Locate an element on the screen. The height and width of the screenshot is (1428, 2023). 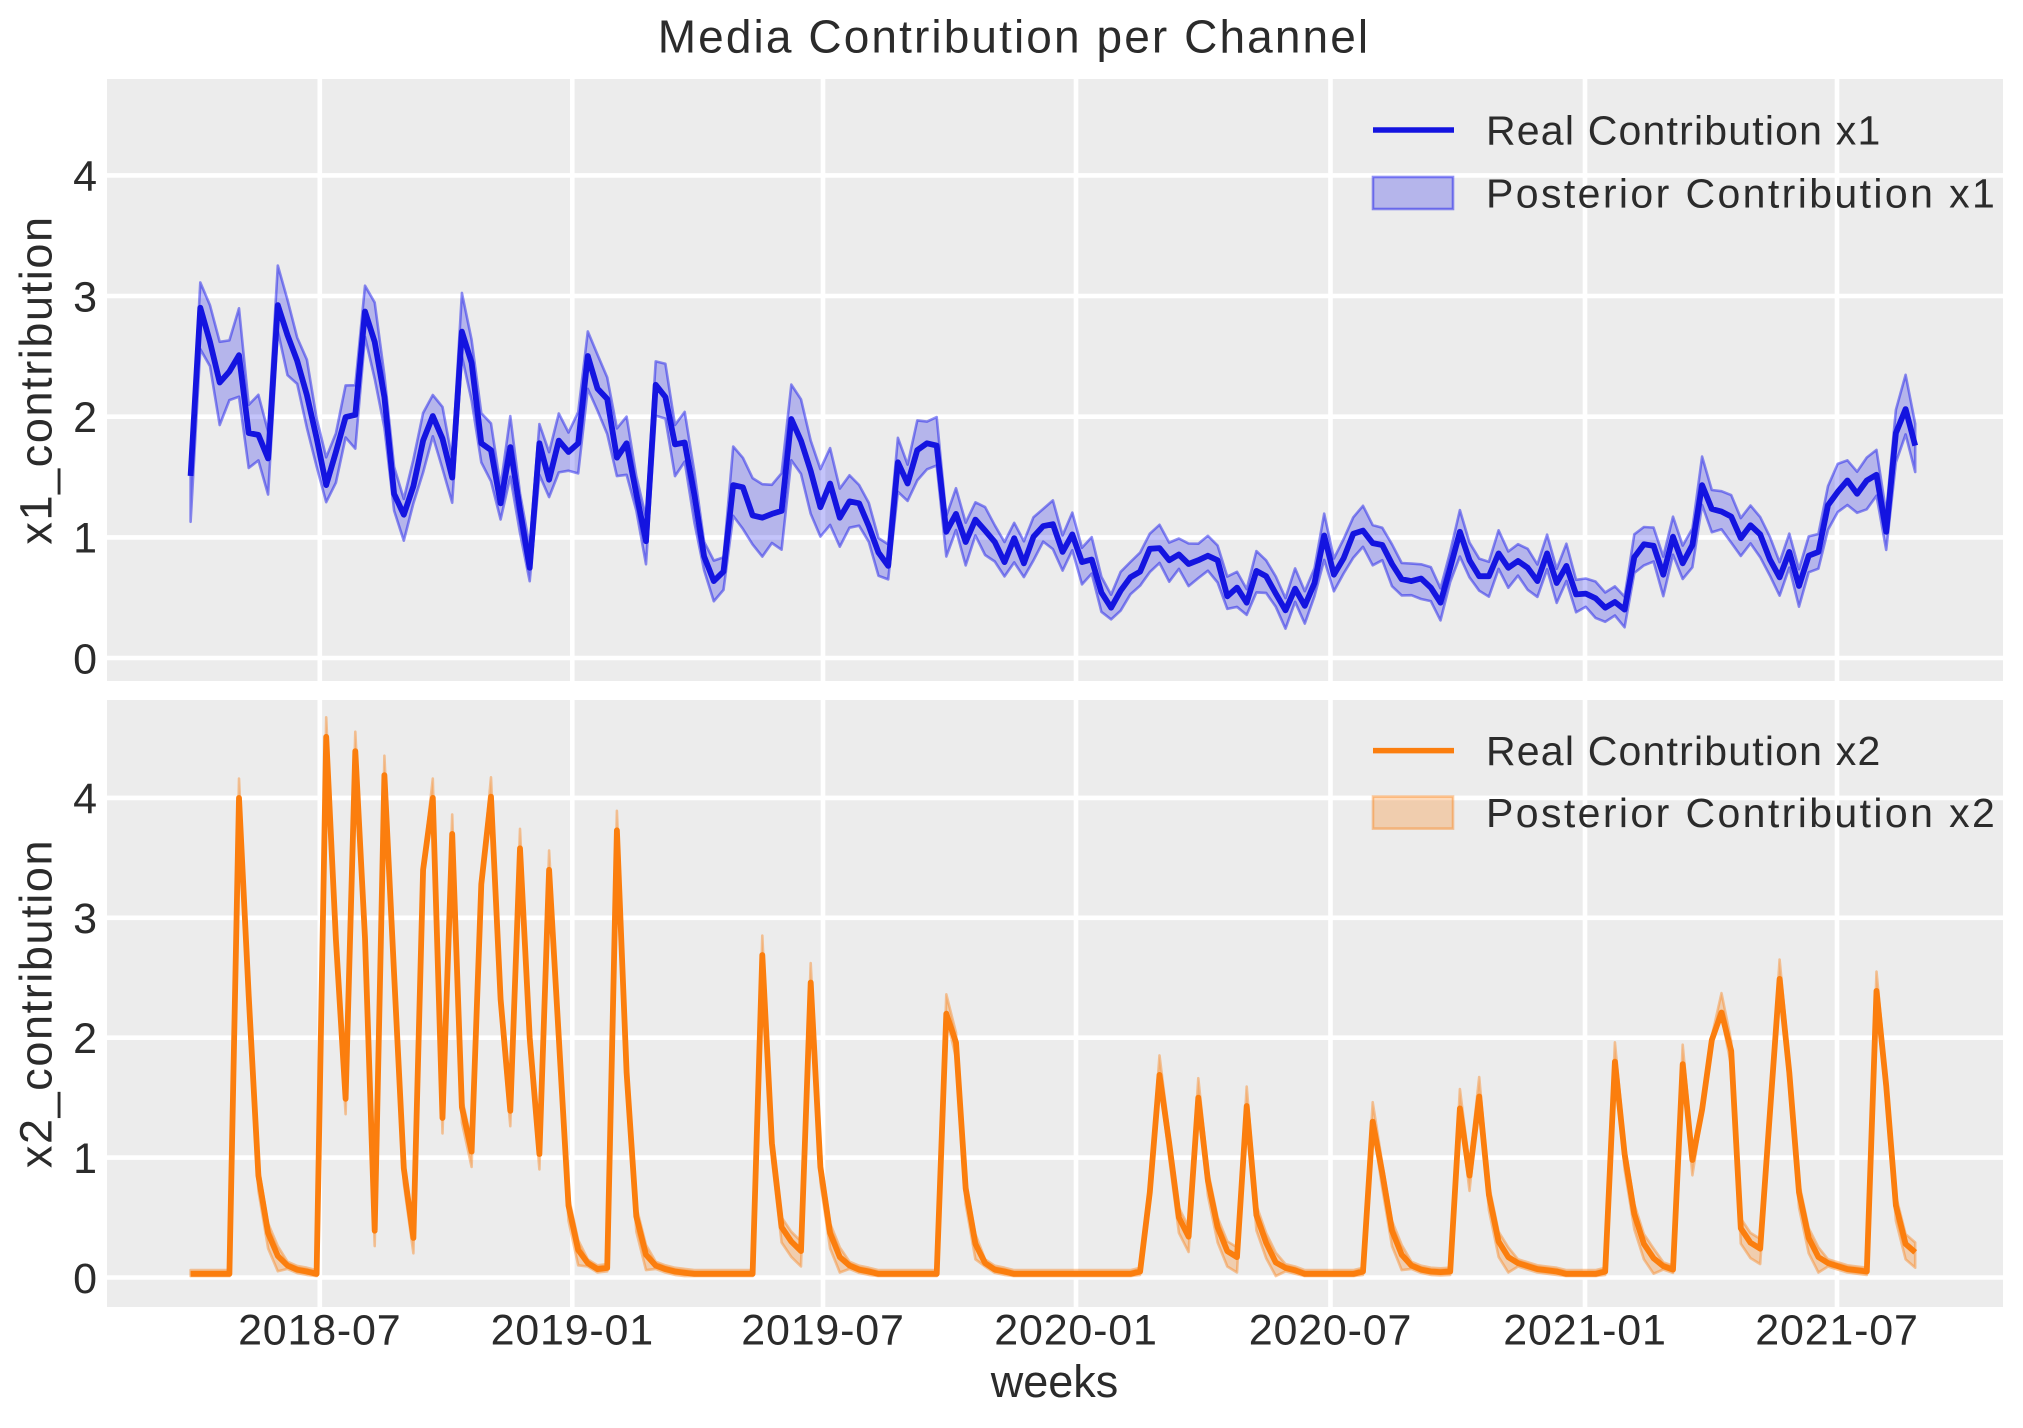
svg-text: 2021-01 is located at coordinates (1584, 1330).